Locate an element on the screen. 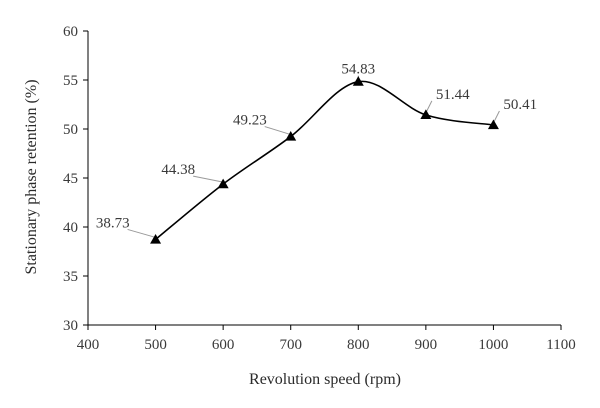  data-label: 50.41 is located at coordinates (520, 105).